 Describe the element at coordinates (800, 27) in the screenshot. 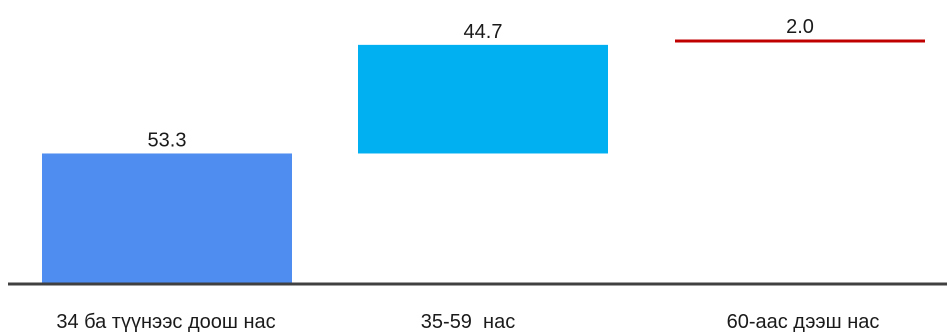

I see `value-label-3: 2.0` at that location.